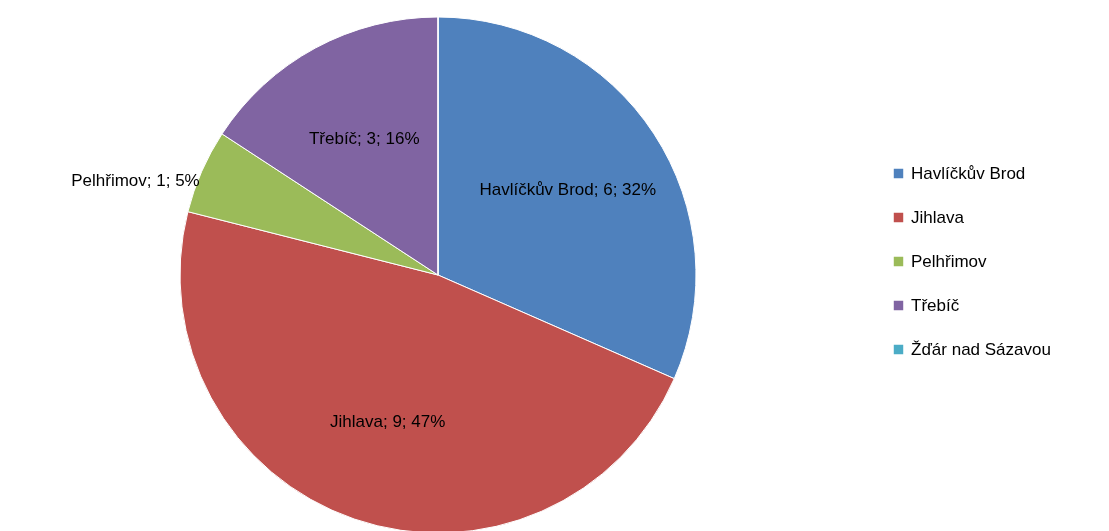 This screenshot has width=1109, height=531. What do you see at coordinates (568, 190) in the screenshot?
I see `data-label: Havlíčkův Brod; 6; 32%` at bounding box center [568, 190].